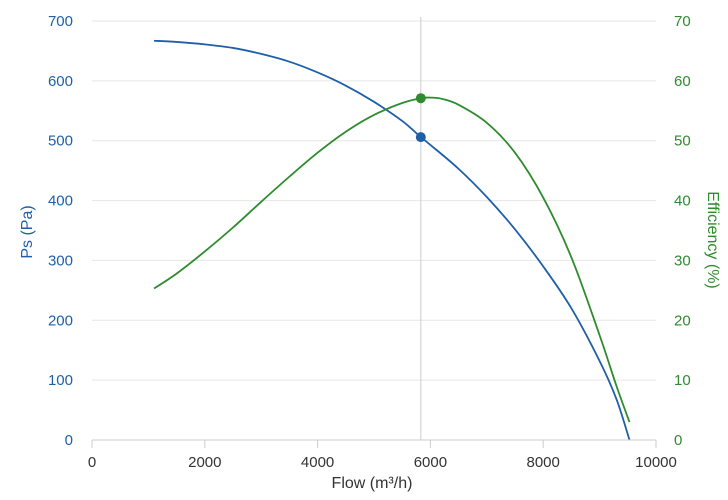  I want to click on y-right-tick-label-4: 40, so click(682, 201).